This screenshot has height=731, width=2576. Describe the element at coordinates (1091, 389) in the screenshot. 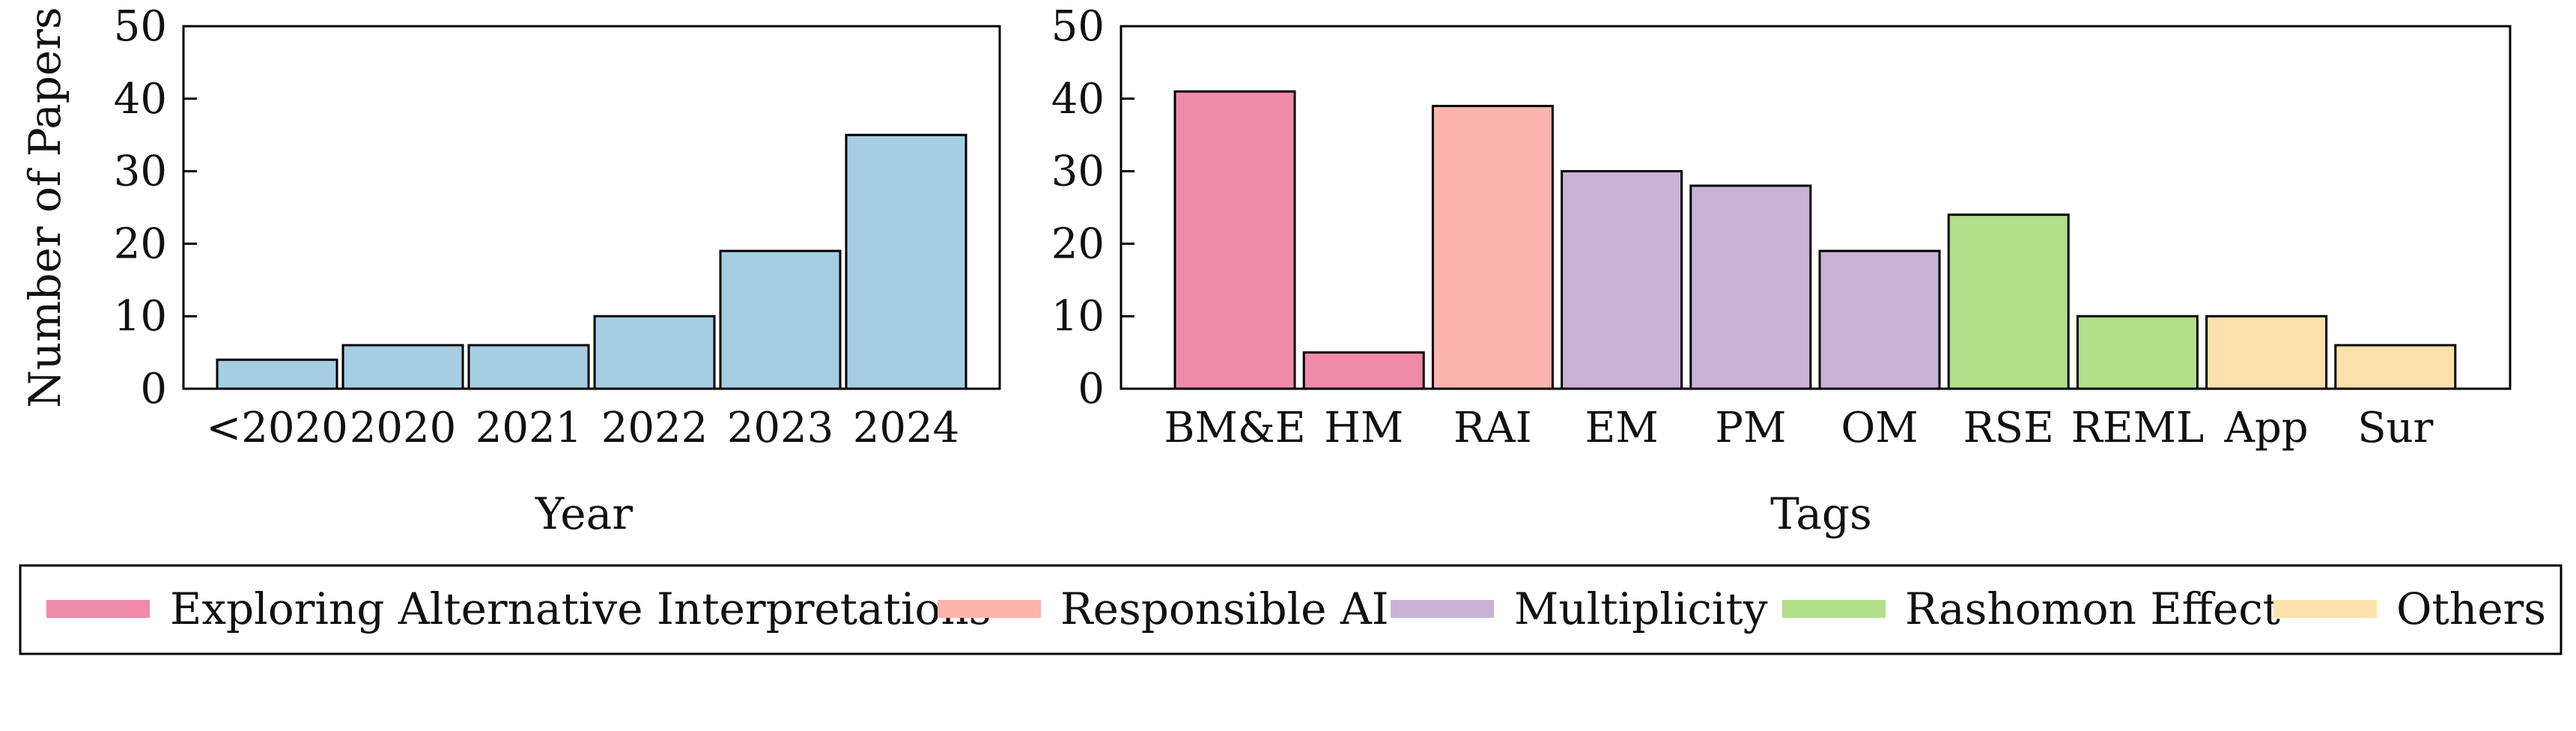

I see `tag-y-tick-label: 0` at that location.